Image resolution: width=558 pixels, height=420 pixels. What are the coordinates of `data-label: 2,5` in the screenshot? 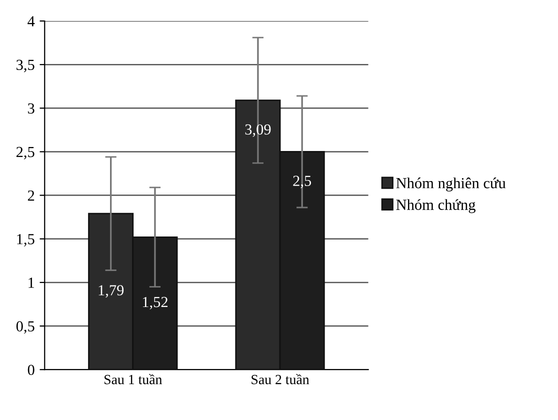 It's located at (302, 182).